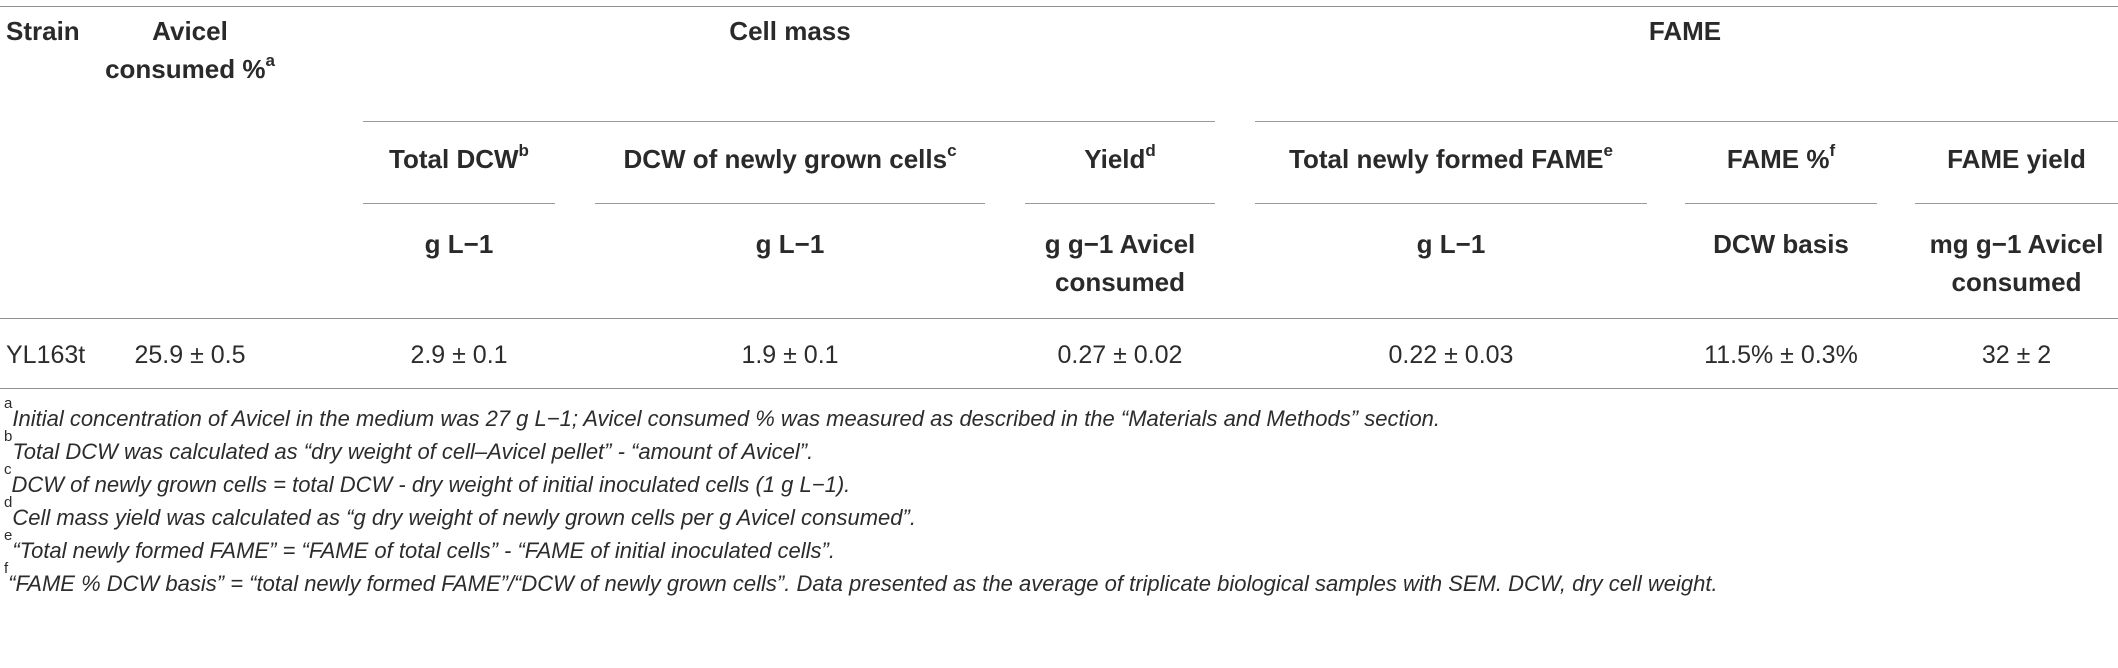  I want to click on header-yield: Yieldd, so click(1120, 157).